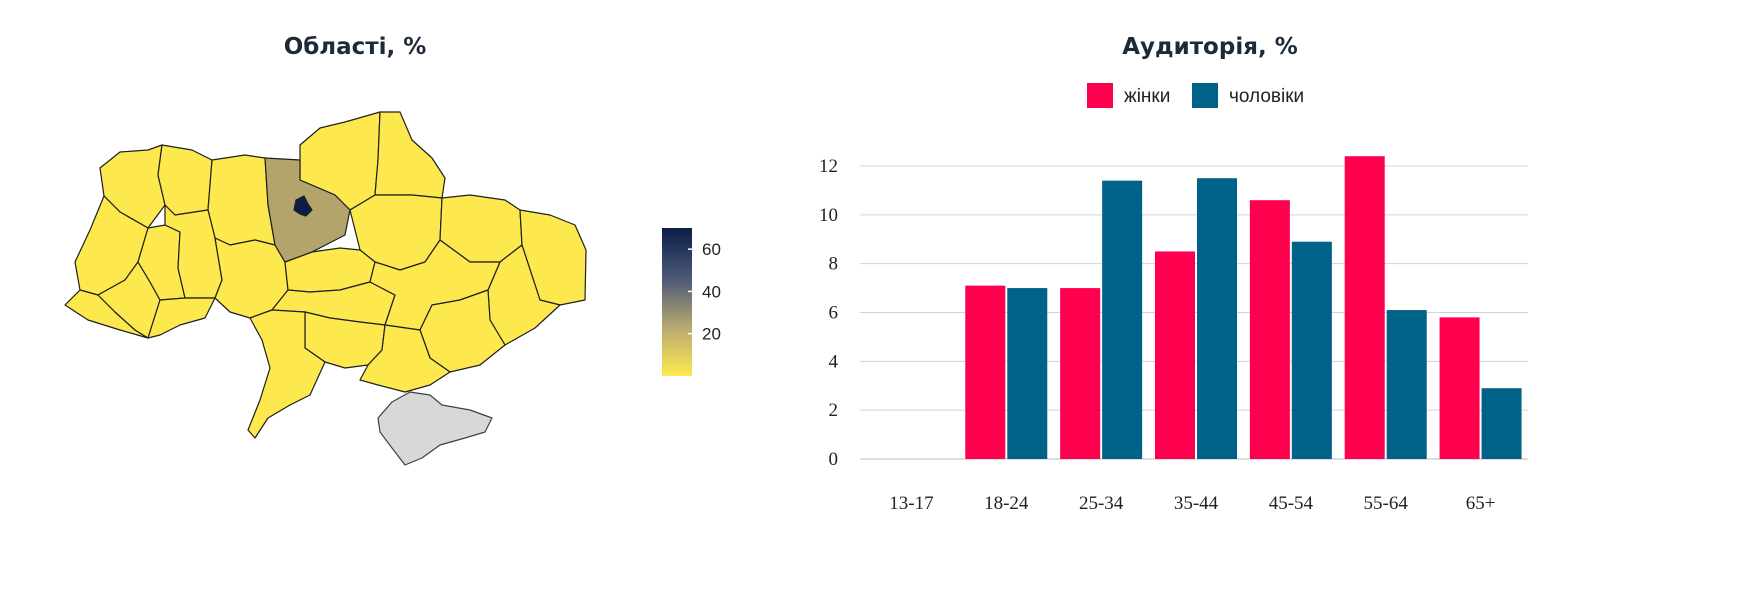 This screenshot has width=1743, height=598. Describe the element at coordinates (1147, 96) in the screenshot. I see `legend-label: жінки` at that location.